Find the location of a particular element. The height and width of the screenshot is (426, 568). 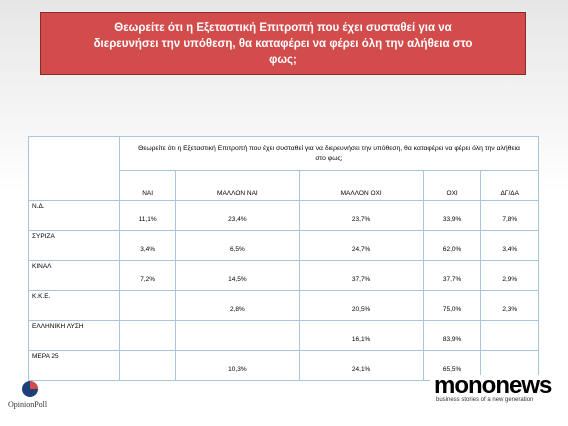

cell: 7,8% is located at coordinates (509, 215).